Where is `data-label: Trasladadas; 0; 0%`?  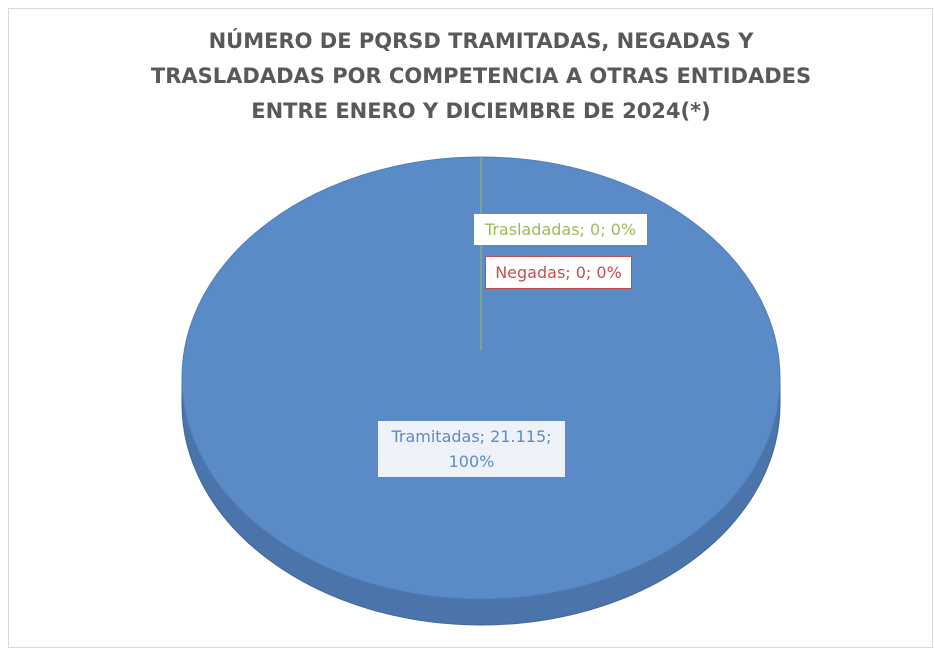 data-label: Trasladadas; 0; 0% is located at coordinates (560, 229).